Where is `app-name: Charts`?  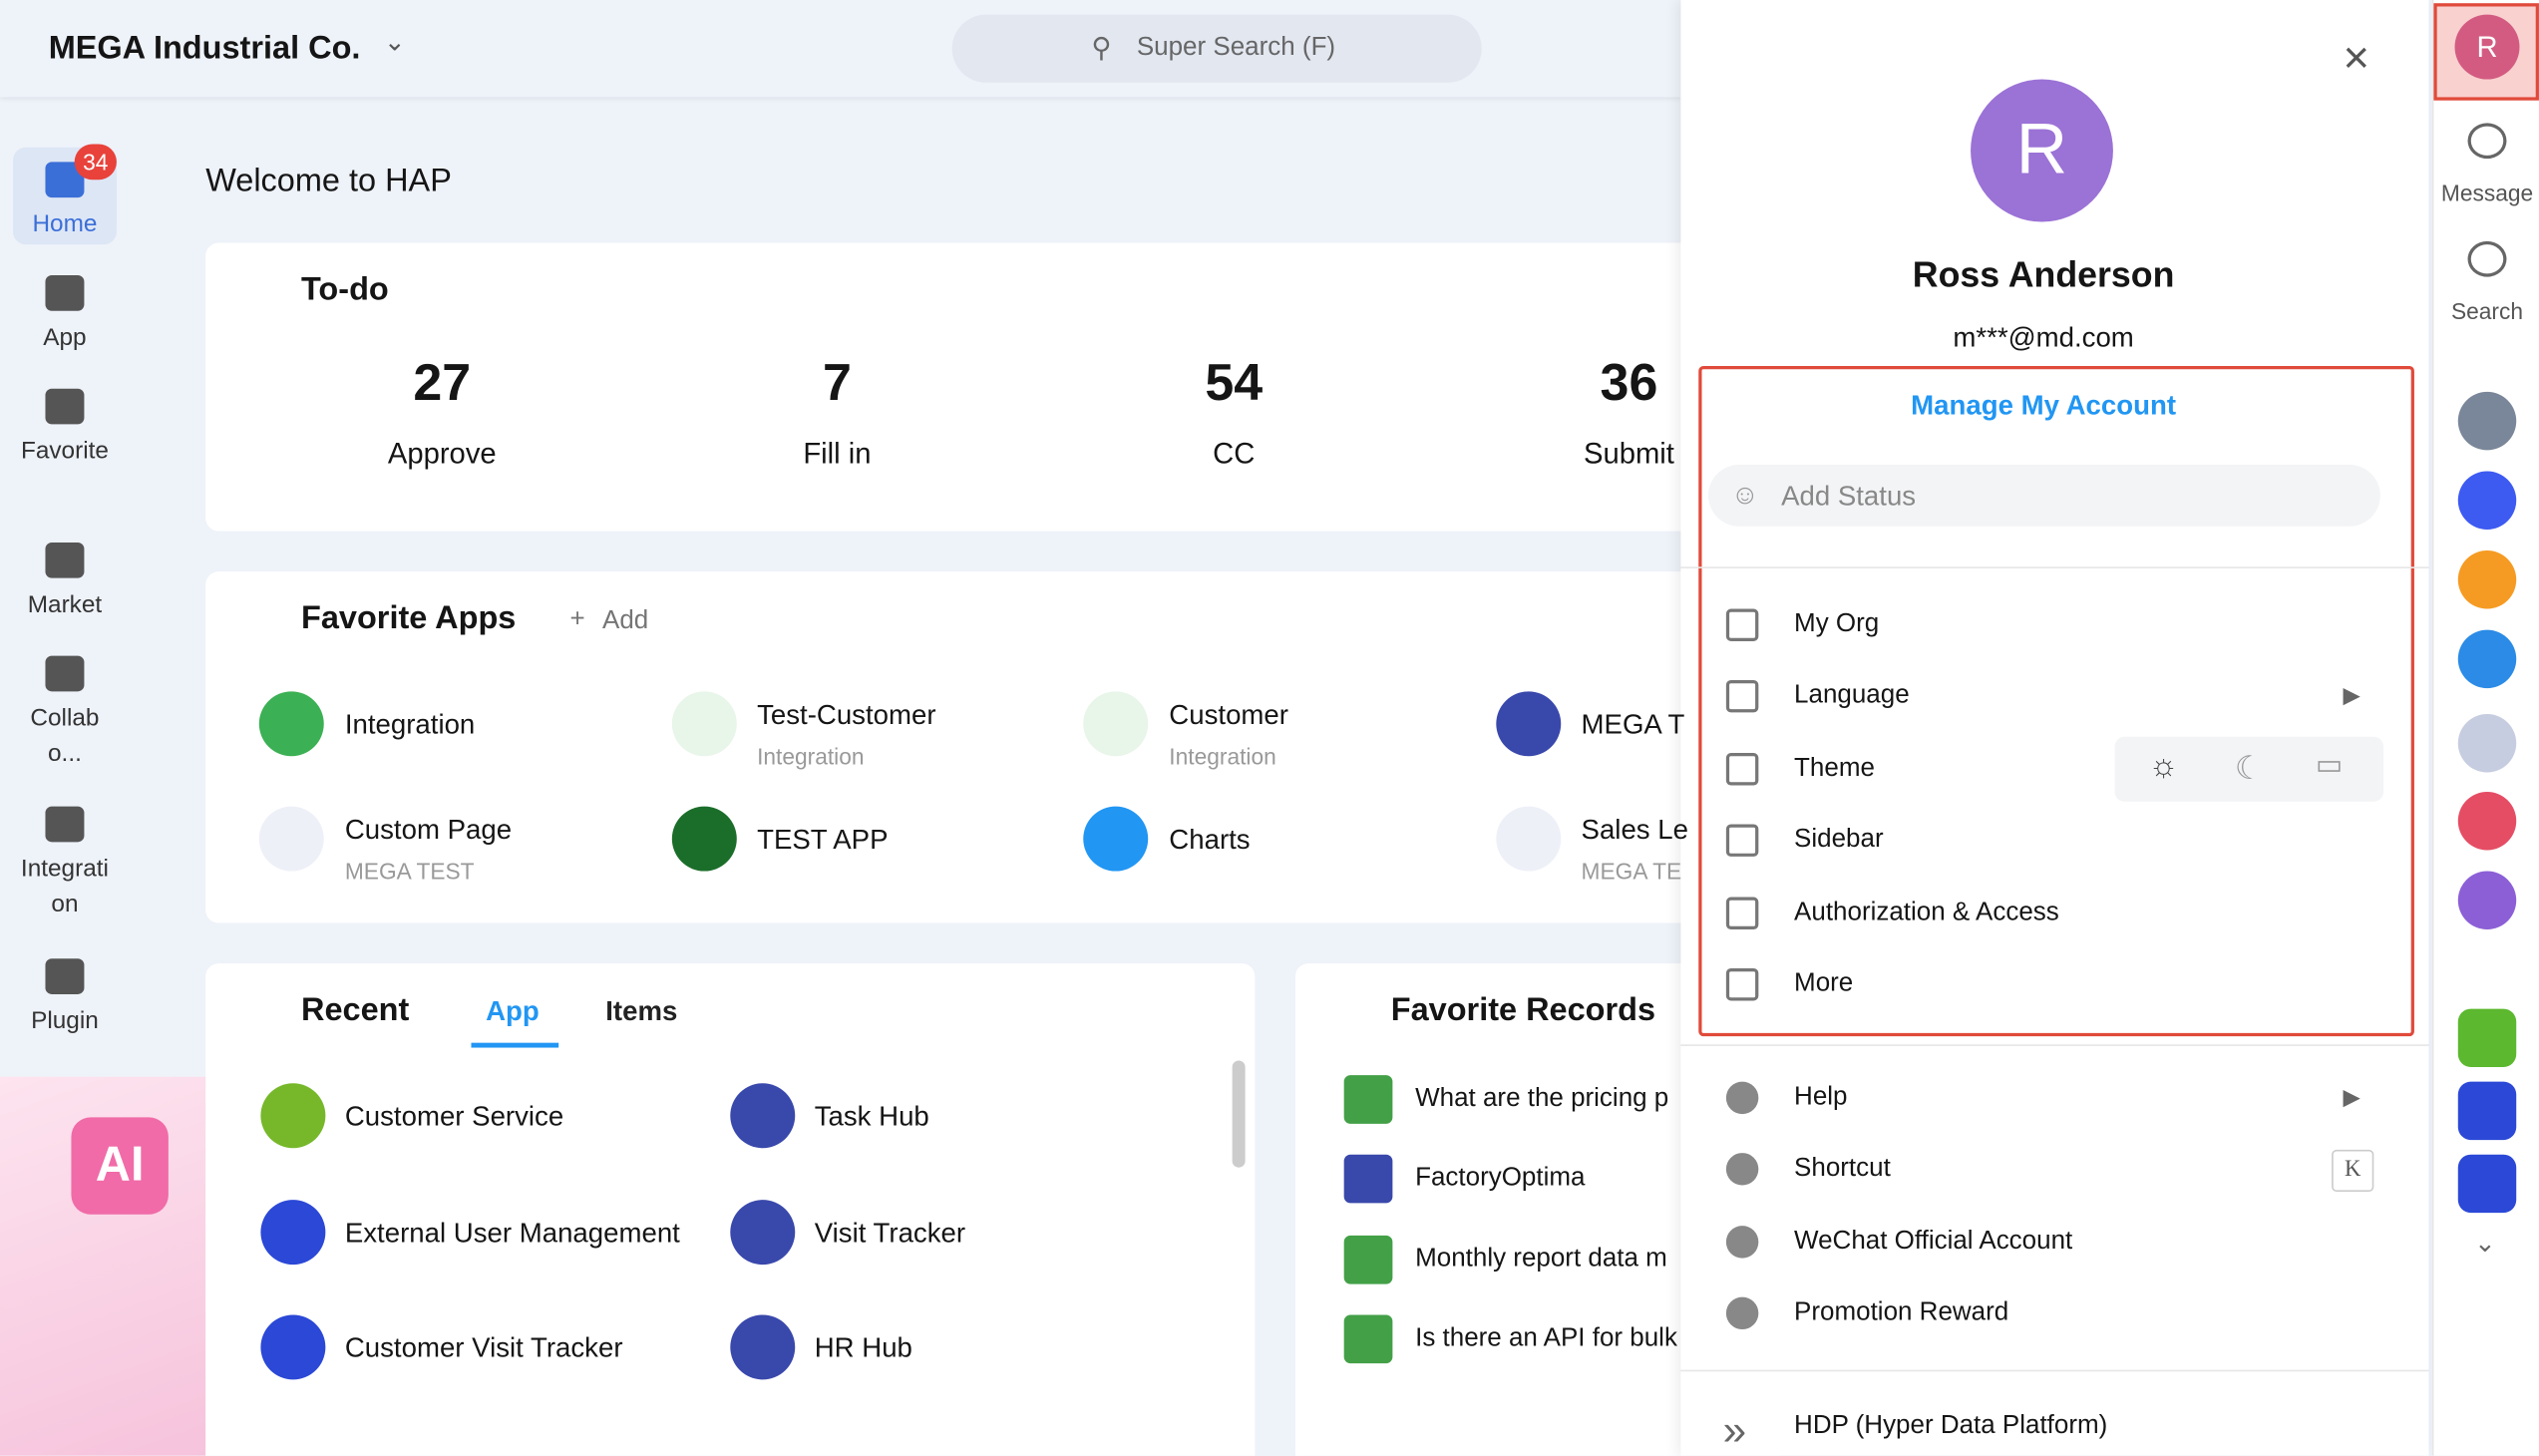 app-name: Charts is located at coordinates (1210, 840).